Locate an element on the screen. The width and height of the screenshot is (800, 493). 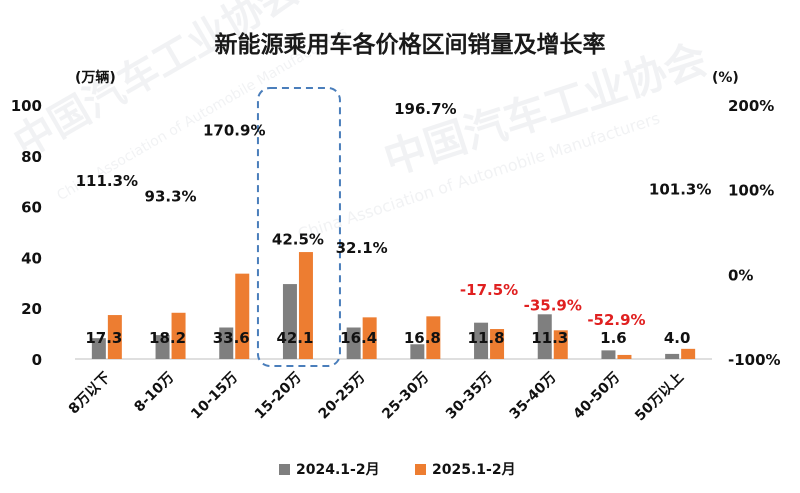
legend: 2024.1-2月 2025.1-2月 is located at coordinates (397, 470).